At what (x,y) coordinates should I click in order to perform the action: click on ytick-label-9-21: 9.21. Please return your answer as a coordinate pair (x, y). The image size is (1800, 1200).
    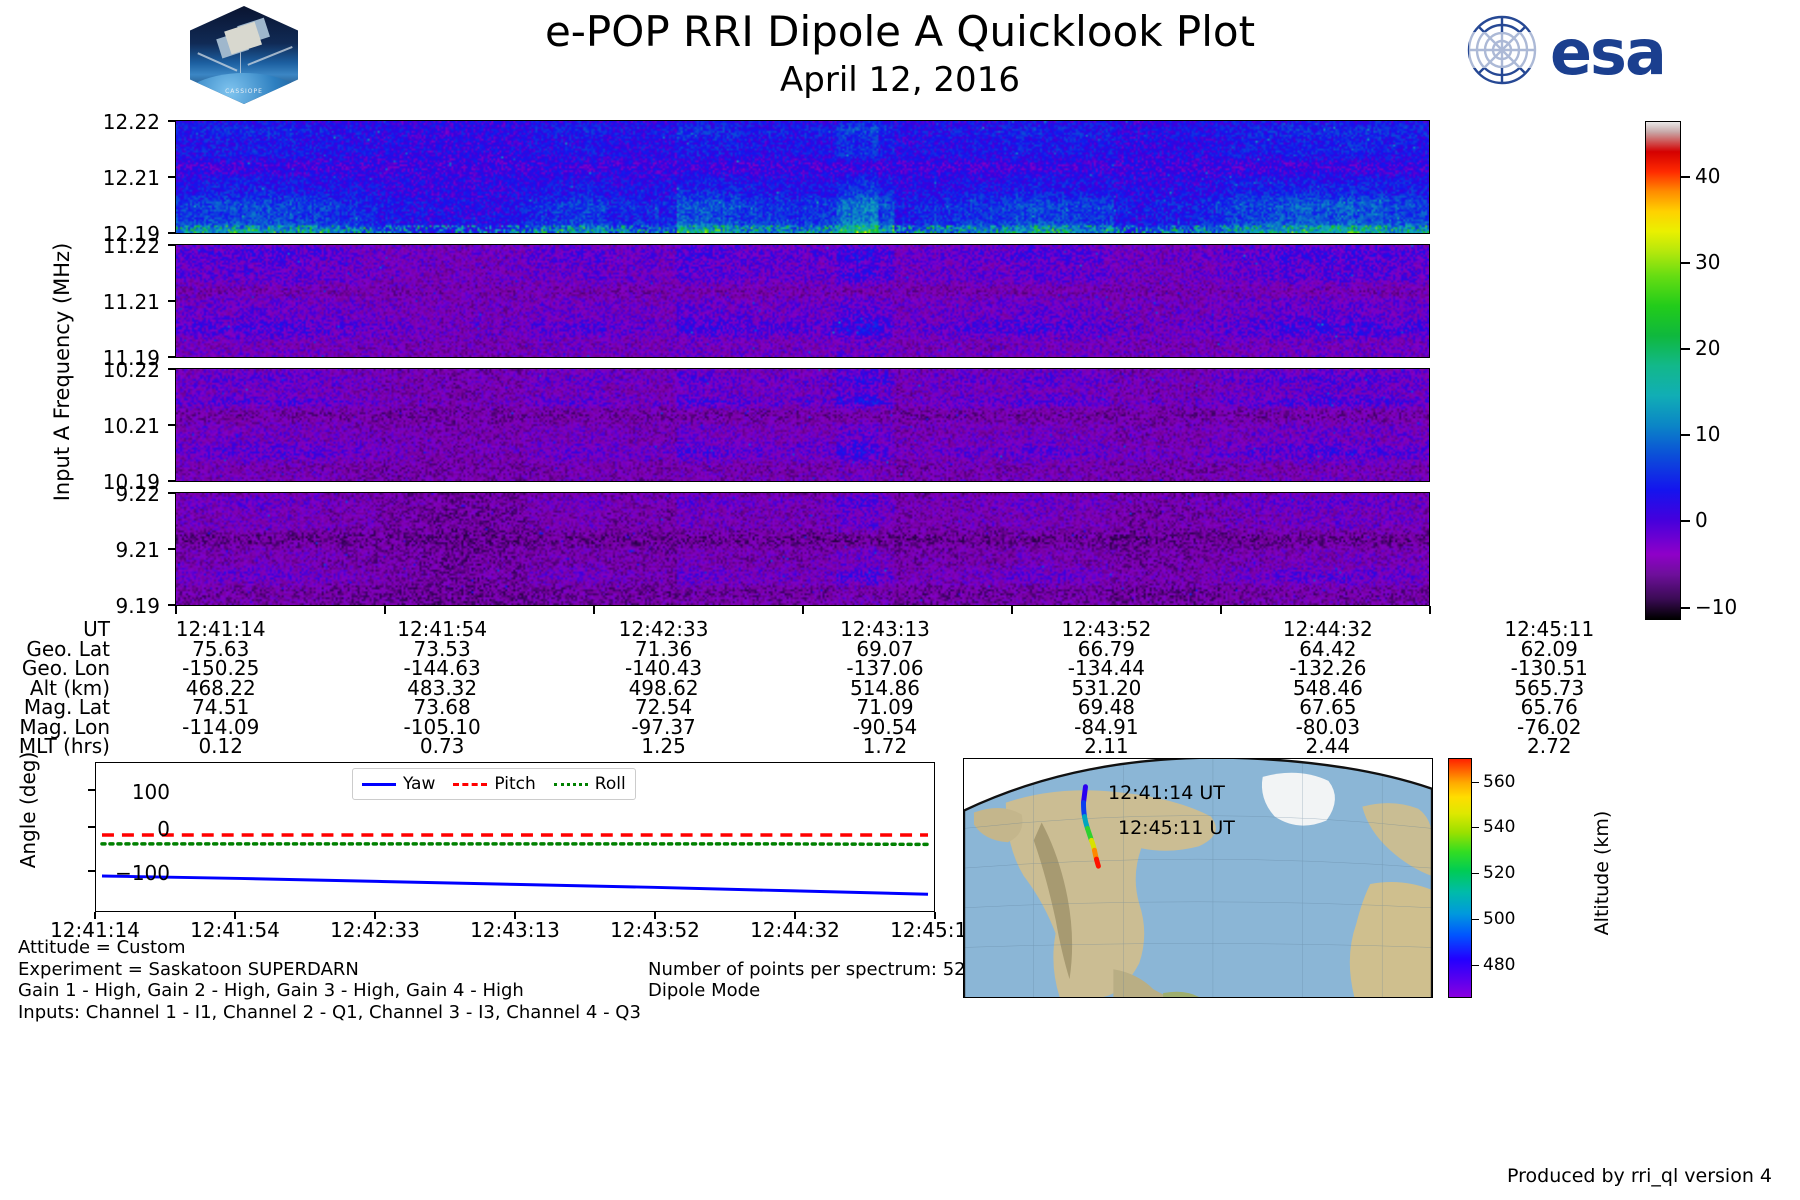
    Looking at the image, I should click on (137, 550).